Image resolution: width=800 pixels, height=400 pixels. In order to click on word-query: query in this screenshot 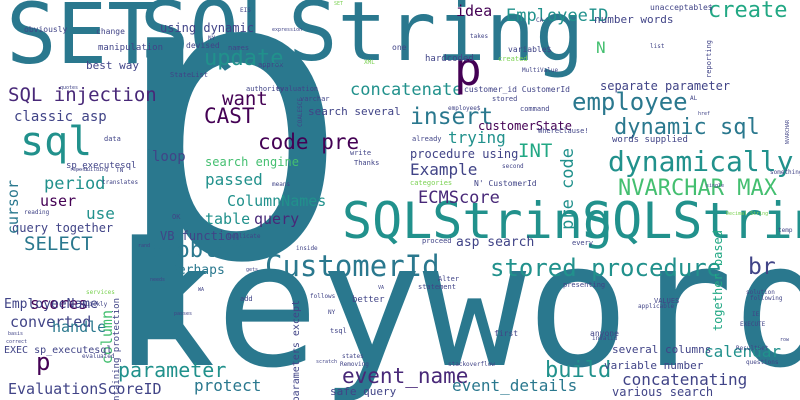, I will do `click(277, 219)`.